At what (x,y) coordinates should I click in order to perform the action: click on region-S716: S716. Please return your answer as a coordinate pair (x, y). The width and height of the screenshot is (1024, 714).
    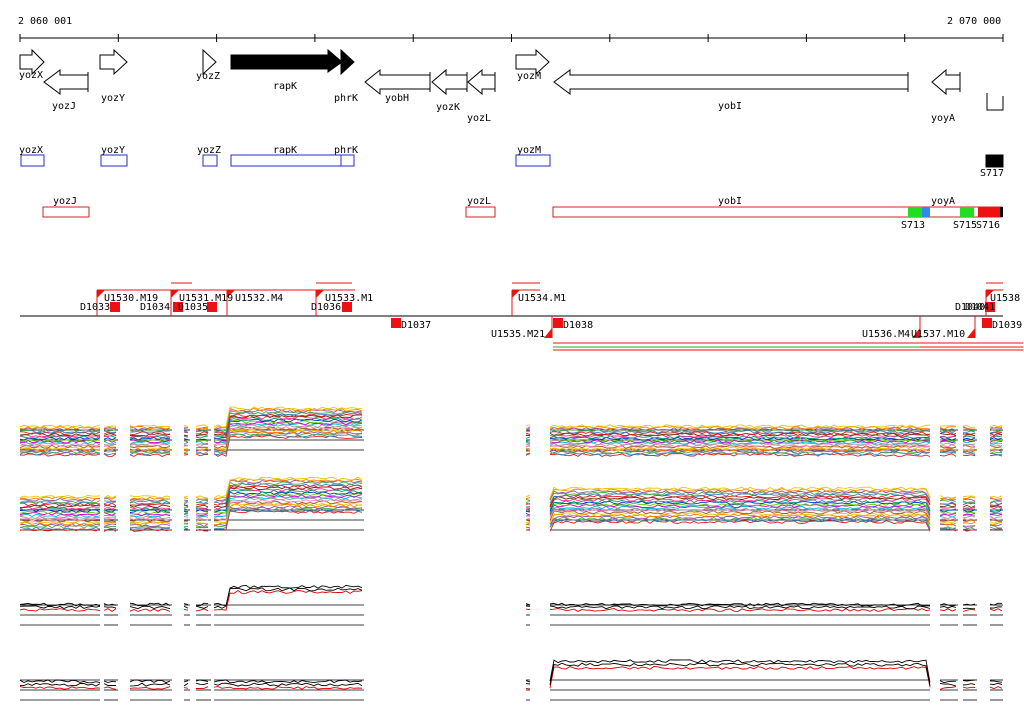
    Looking at the image, I should click on (989, 219).